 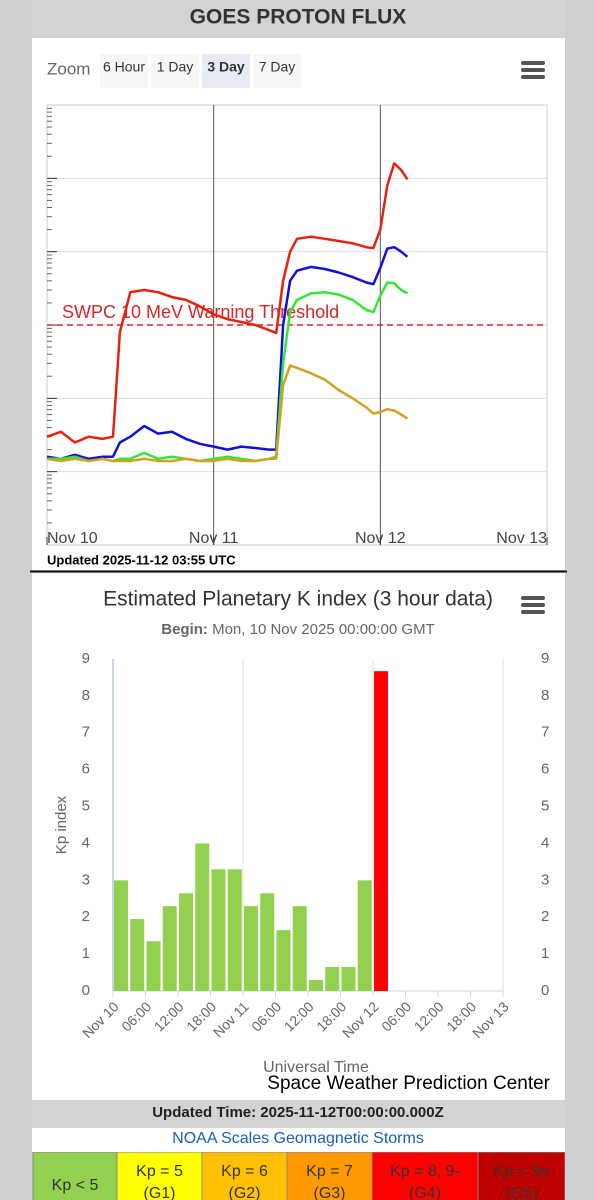 What do you see at coordinates (244, 1171) in the screenshot?
I see `scale-label-line: Kp = 6` at bounding box center [244, 1171].